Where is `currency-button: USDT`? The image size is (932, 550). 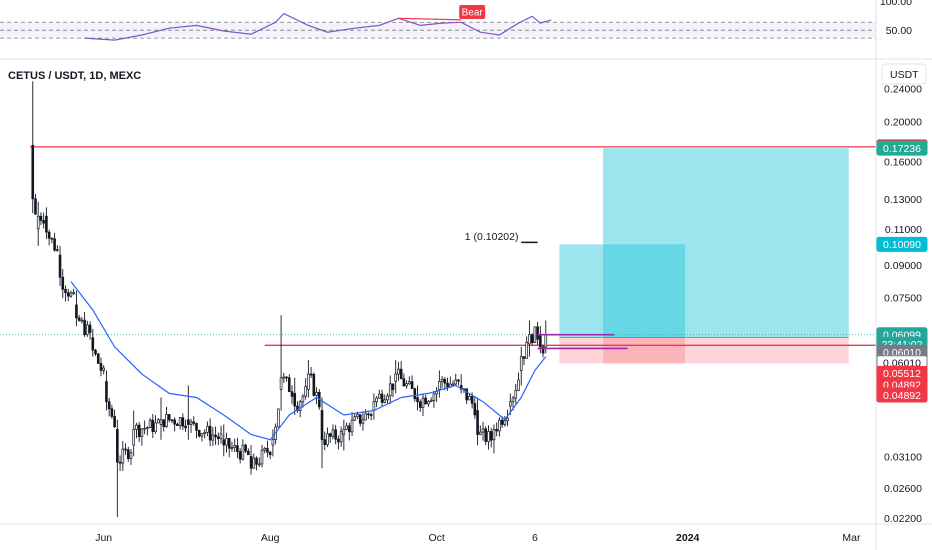
currency-button: USDT is located at coordinates (904, 74).